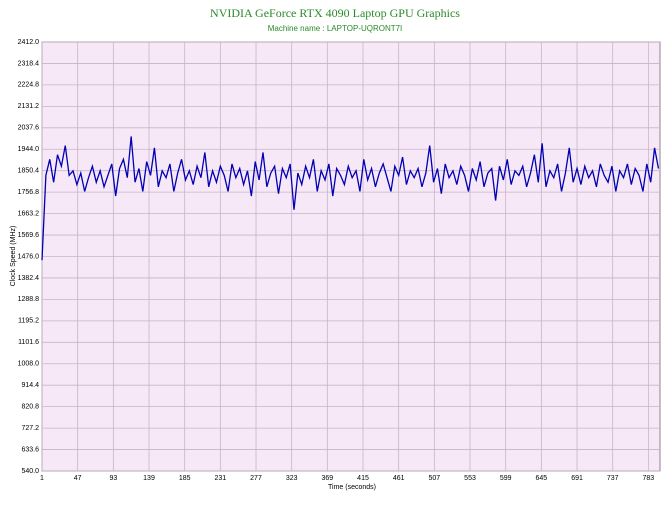 This screenshot has height=508, width=670. What do you see at coordinates (470, 478) in the screenshot?
I see `x-tick-label: 553` at bounding box center [470, 478].